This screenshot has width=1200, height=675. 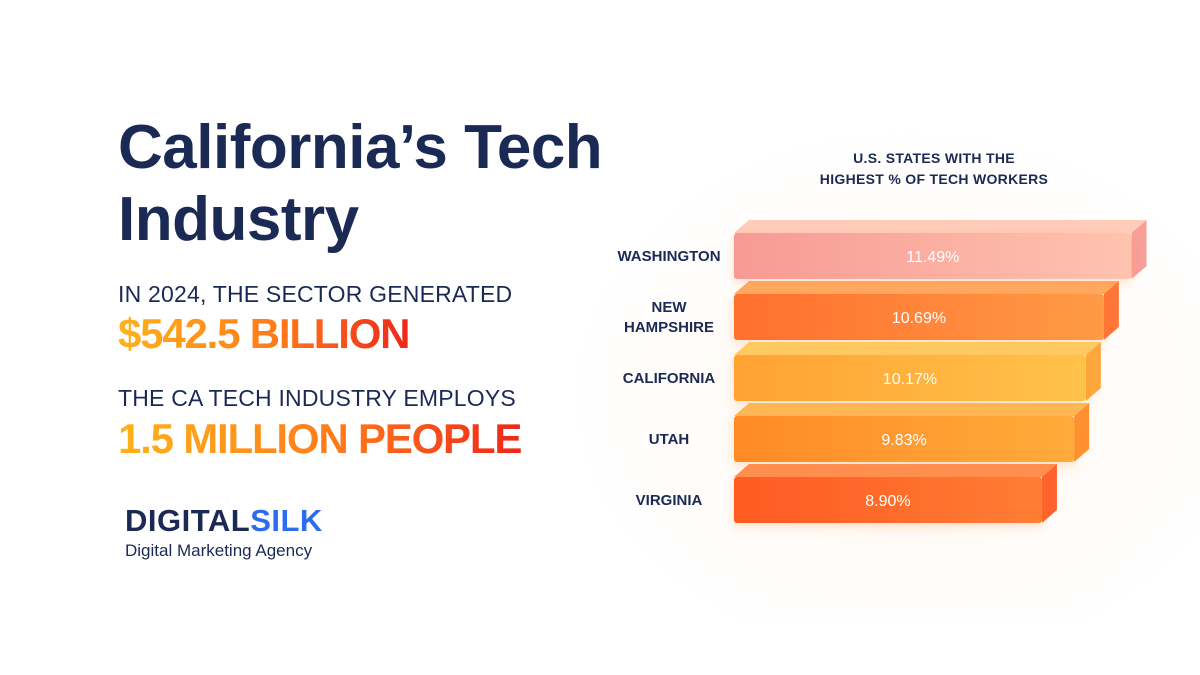 I want to click on brand-name-part1: DIGITAL, so click(x=188, y=520).